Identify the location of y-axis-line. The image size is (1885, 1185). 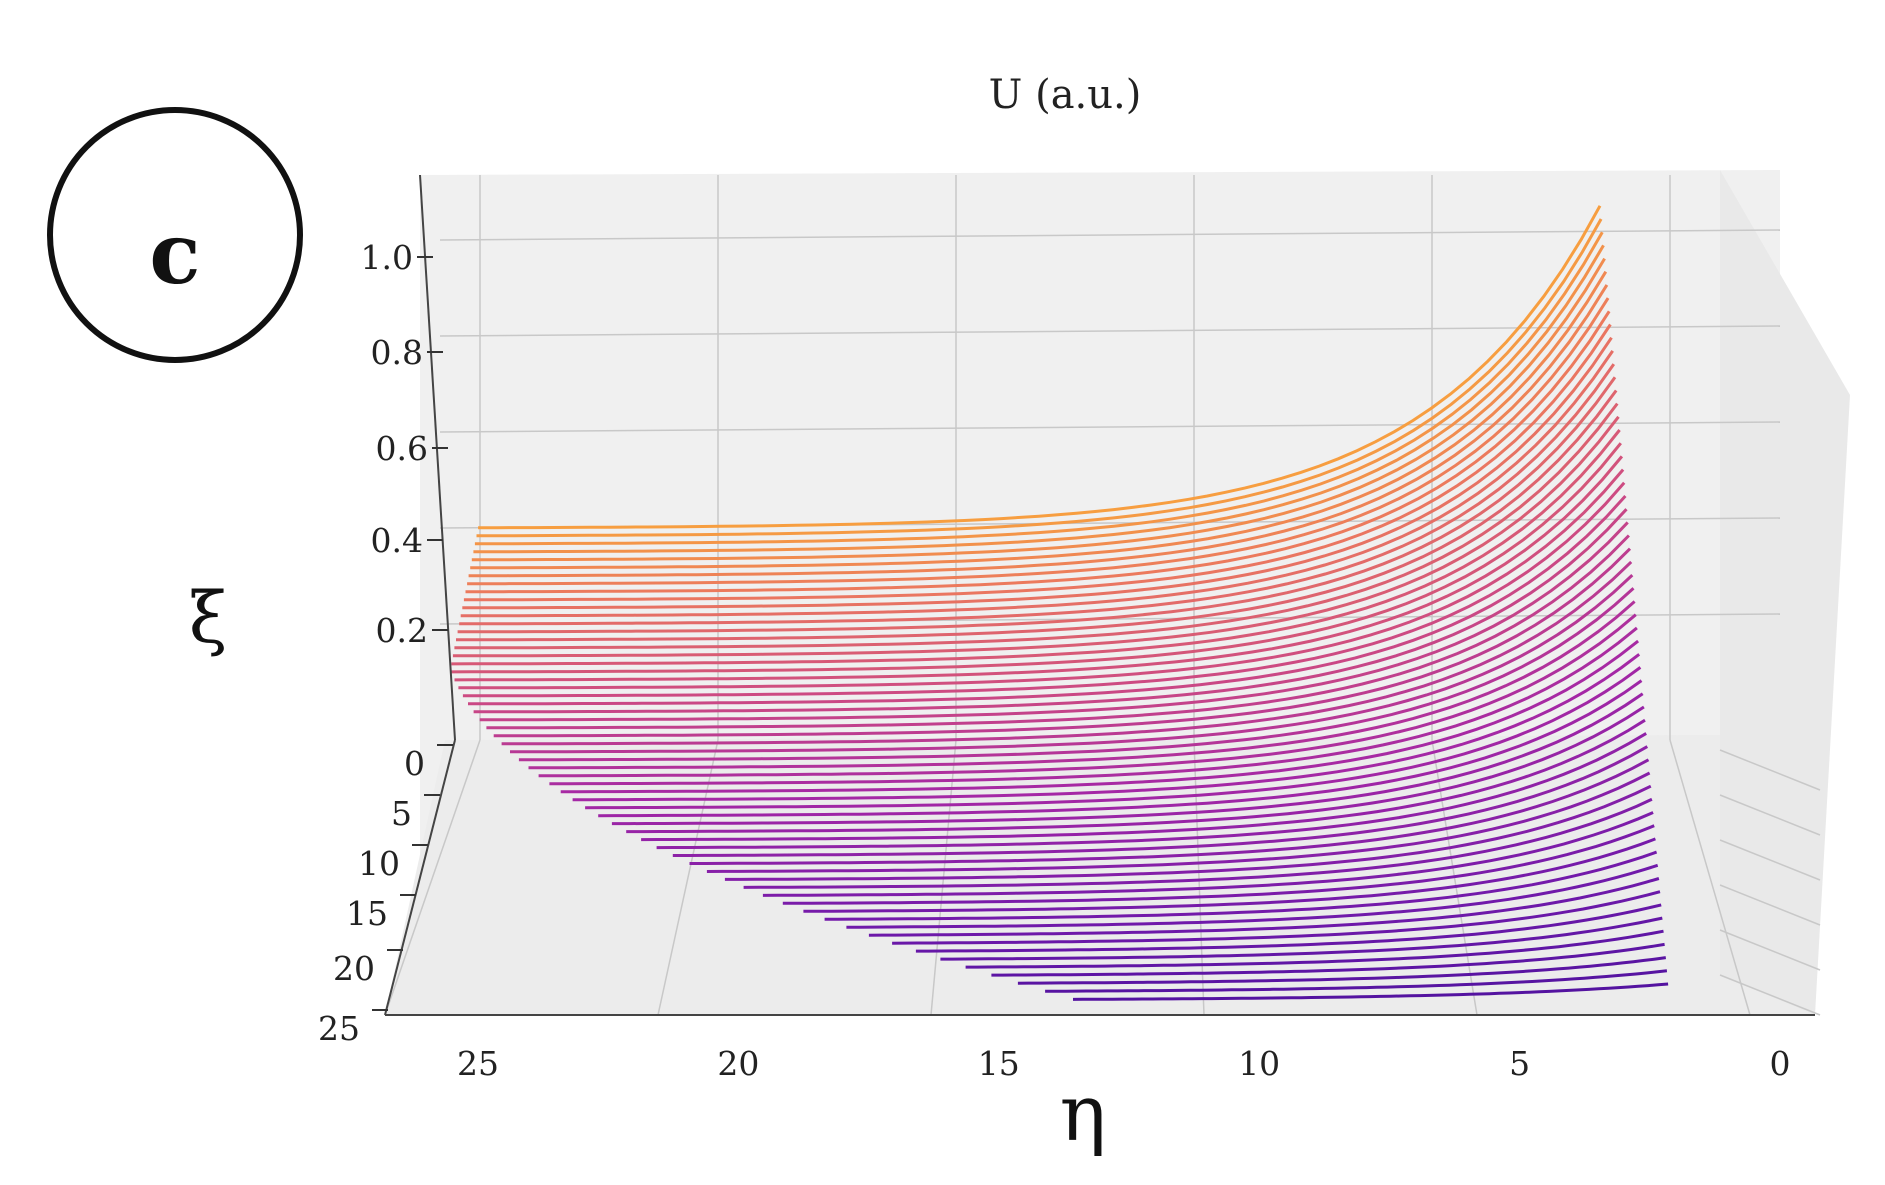
(420, 877).